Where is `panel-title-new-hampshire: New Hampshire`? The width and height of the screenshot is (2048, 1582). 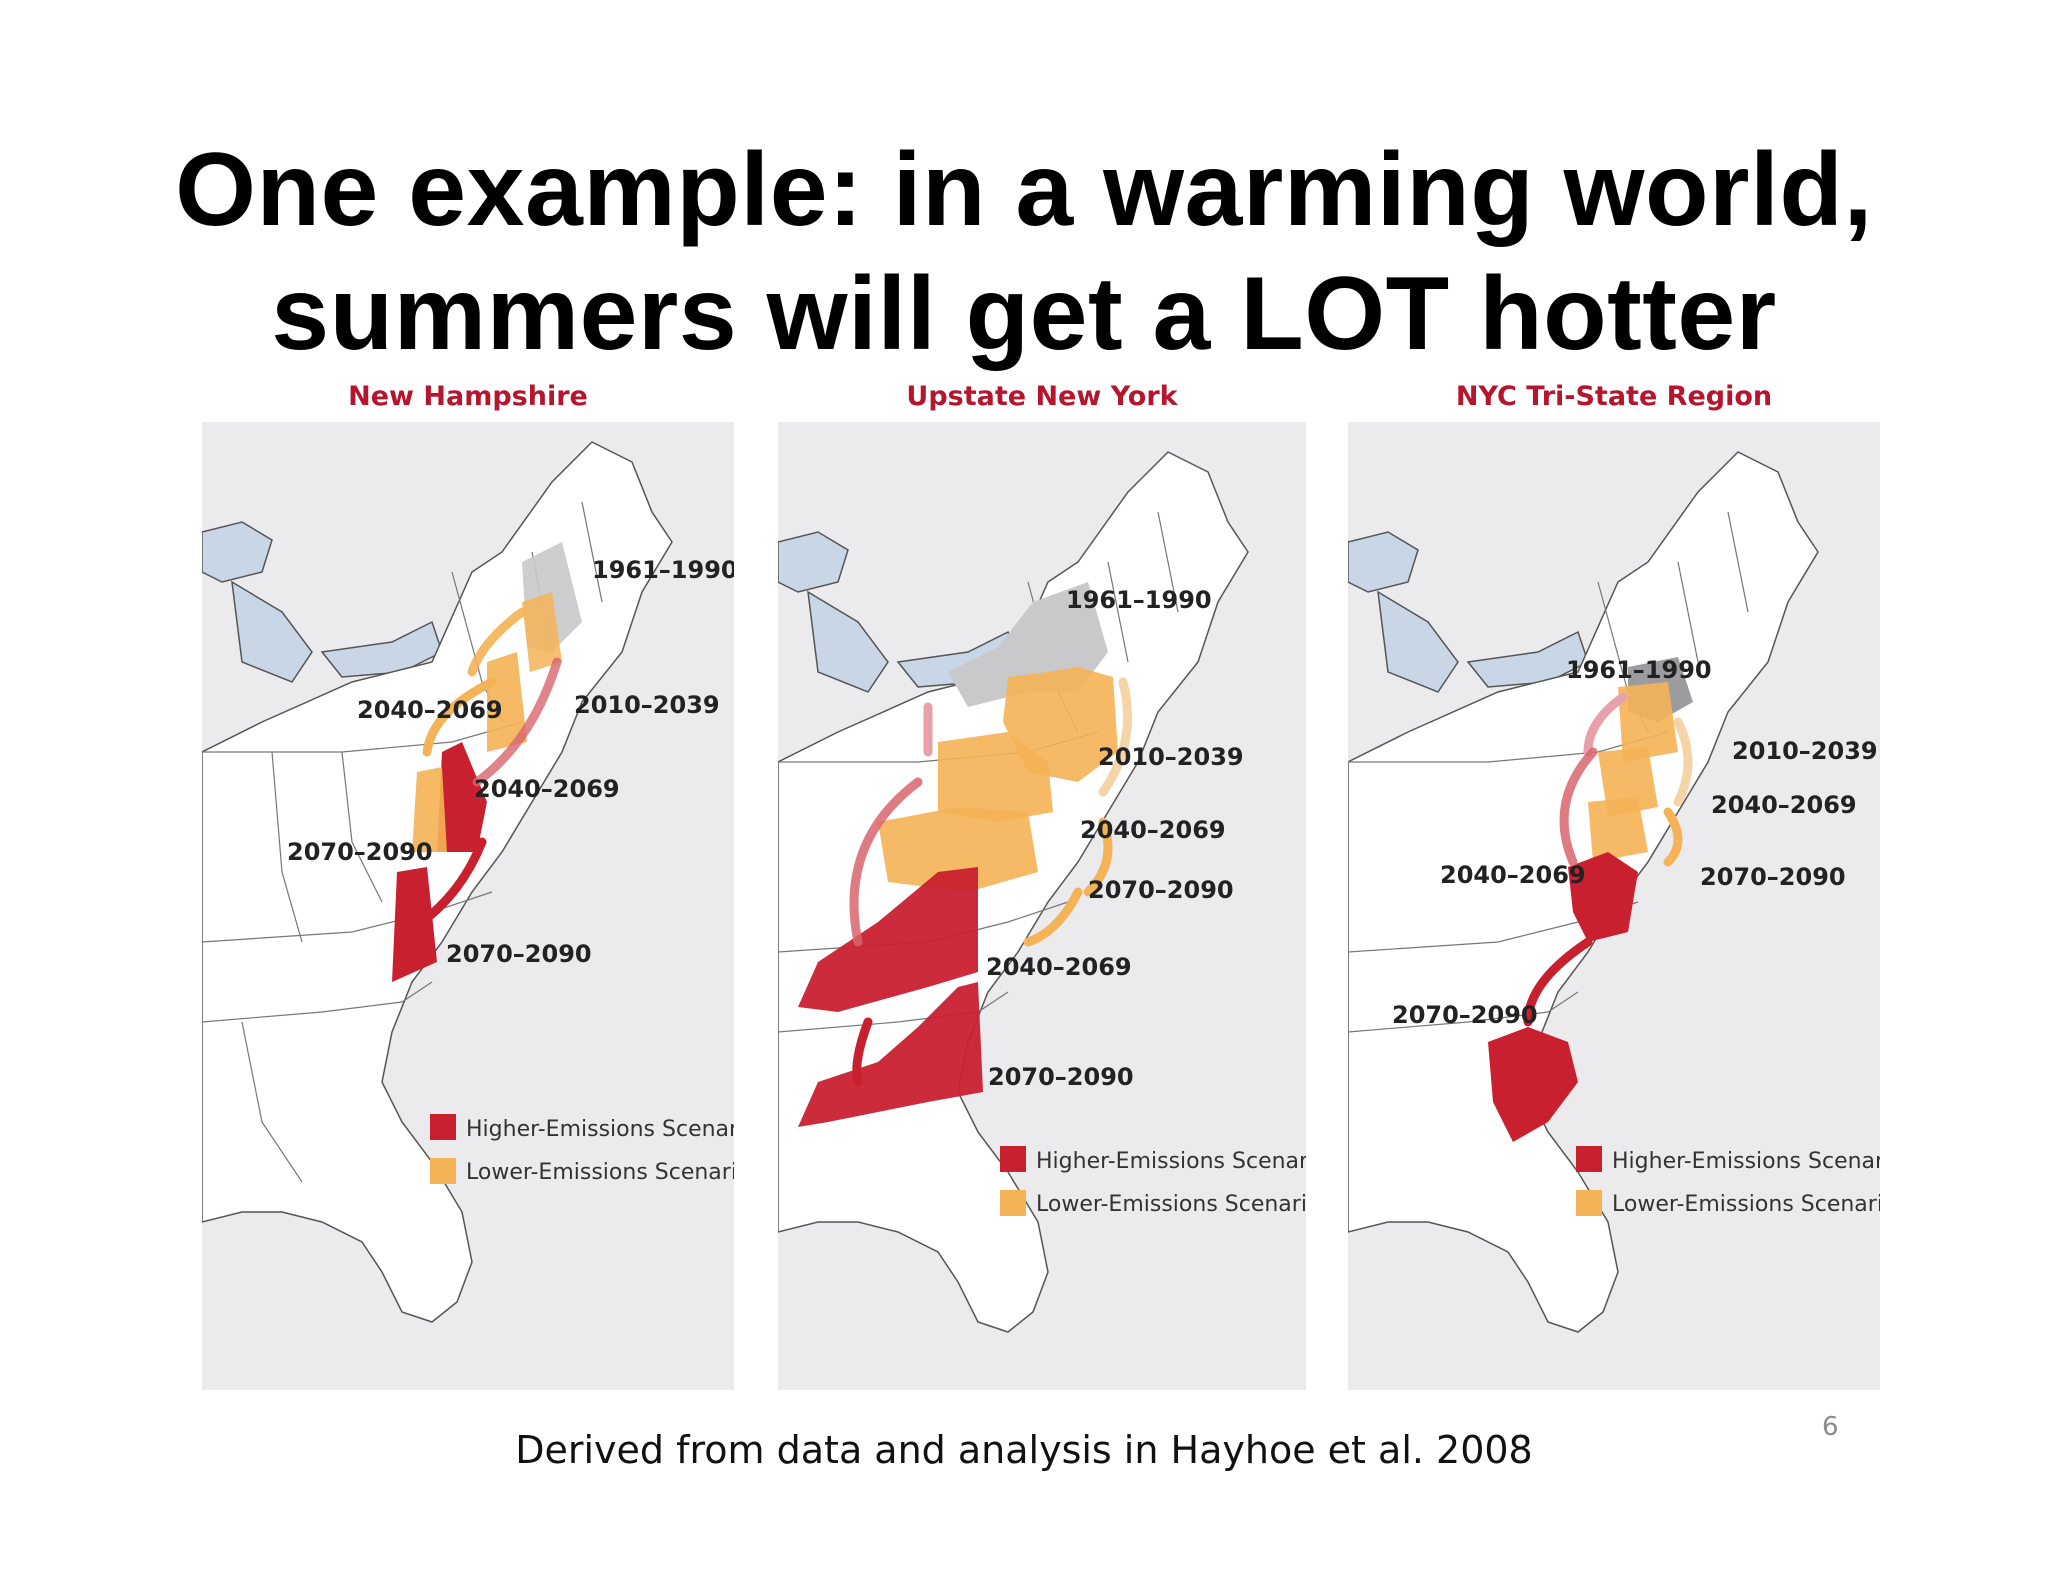
panel-title-new-hampshire: New Hampshire is located at coordinates (468, 396).